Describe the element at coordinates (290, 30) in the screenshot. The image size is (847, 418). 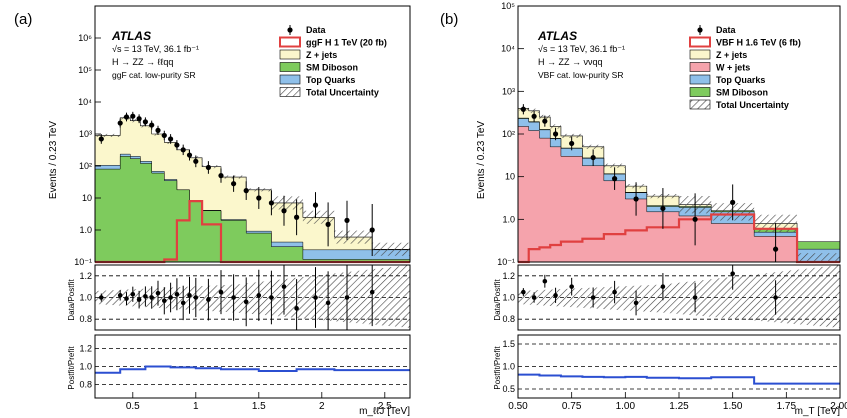
I see `panel-a-legend-data-marker` at that location.